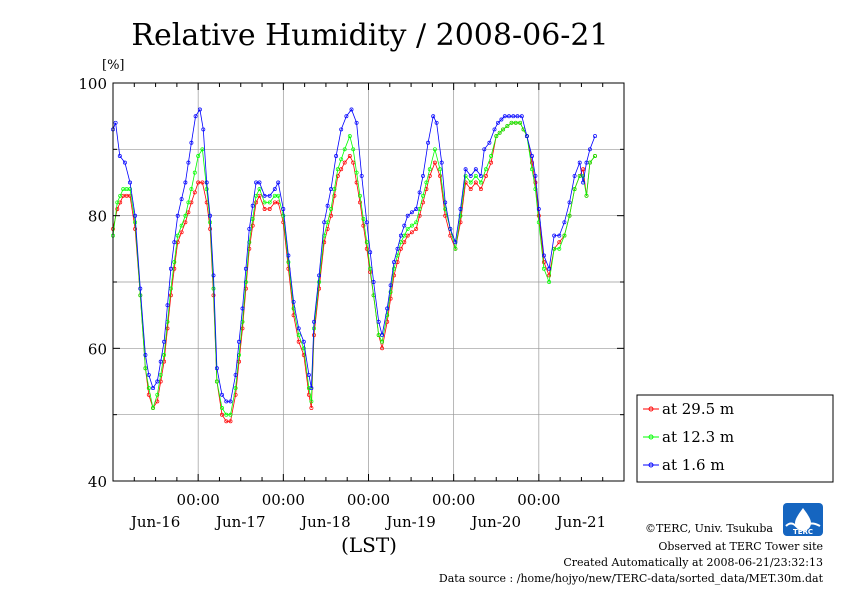 The height and width of the screenshot is (595, 842). What do you see at coordinates (803, 526) in the screenshot?
I see `logo-wave-icon` at bounding box center [803, 526].